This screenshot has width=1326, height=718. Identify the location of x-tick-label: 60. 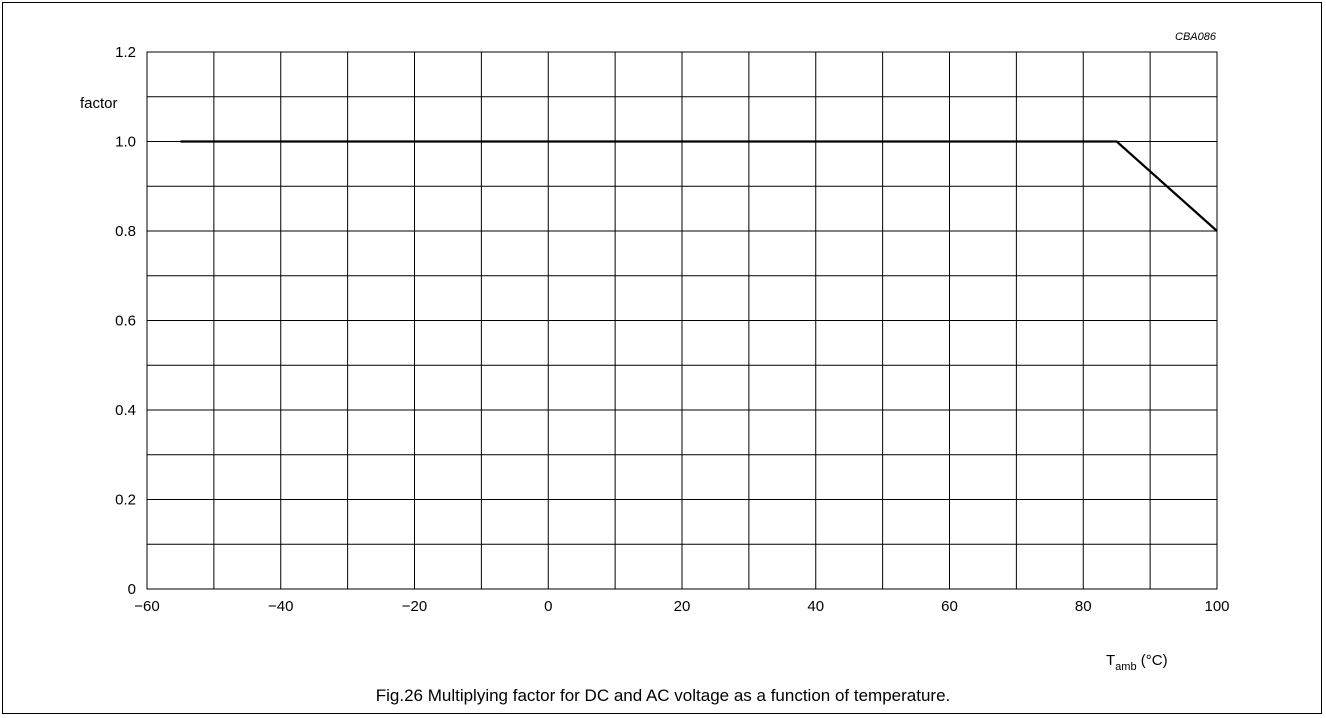
(949, 606).